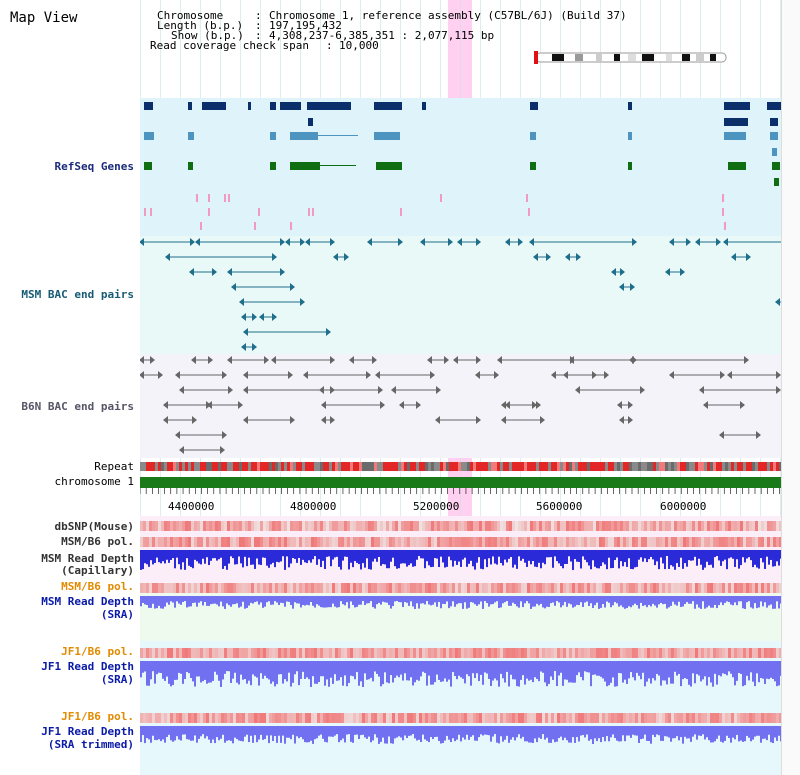 The height and width of the screenshot is (775, 800). I want to click on track-label-jf1-b6-pol-2: JF1/B6 pol., so click(97, 716).